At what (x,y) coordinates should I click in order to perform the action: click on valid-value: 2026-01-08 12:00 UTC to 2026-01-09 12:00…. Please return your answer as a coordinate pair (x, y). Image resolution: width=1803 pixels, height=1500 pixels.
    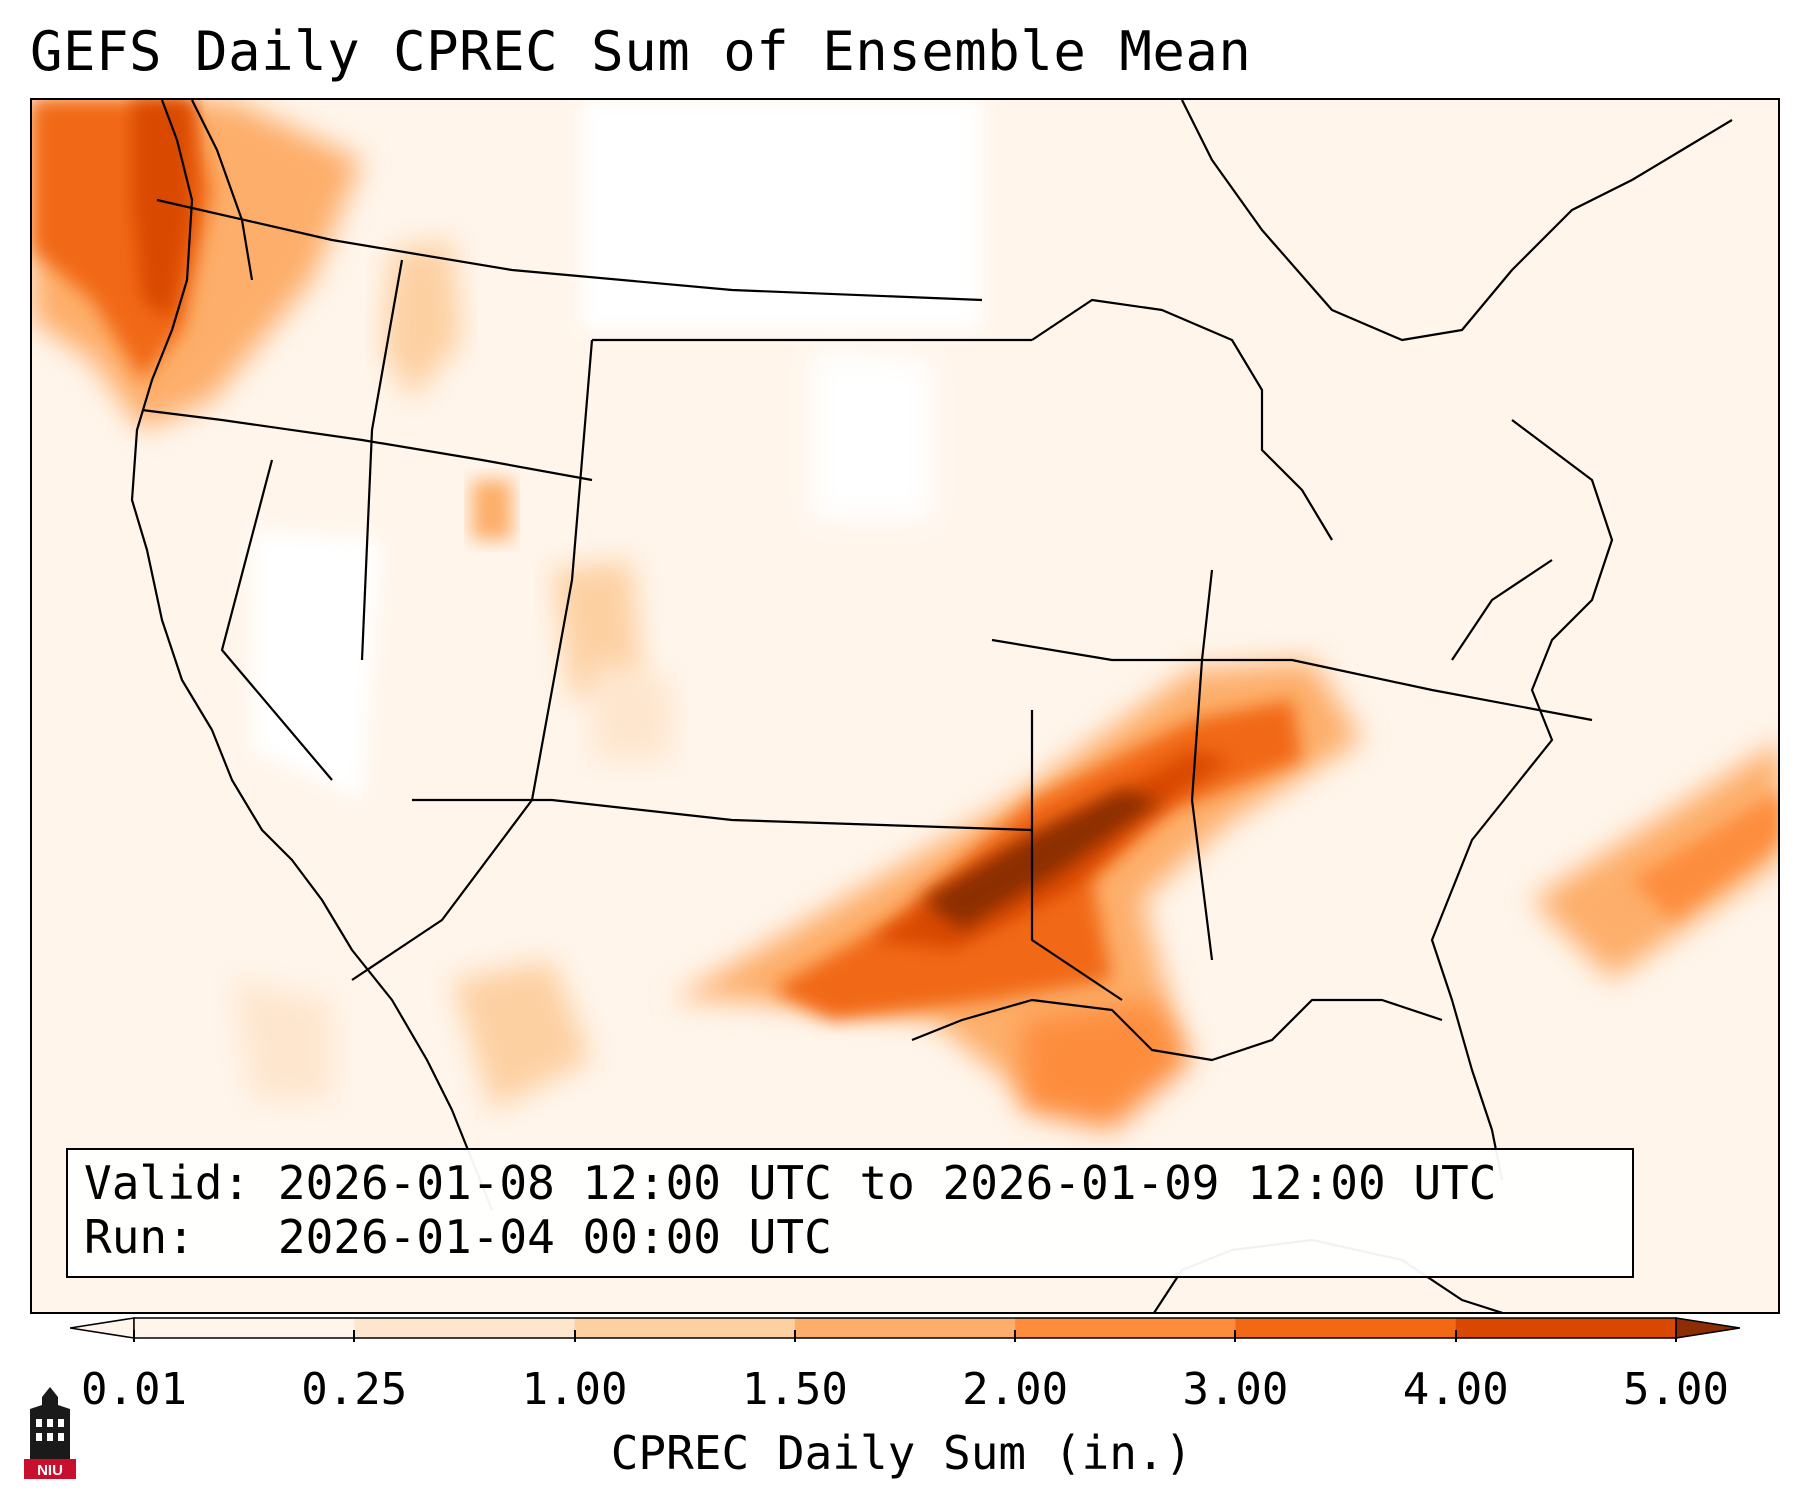
    Looking at the image, I should click on (887, 1183).